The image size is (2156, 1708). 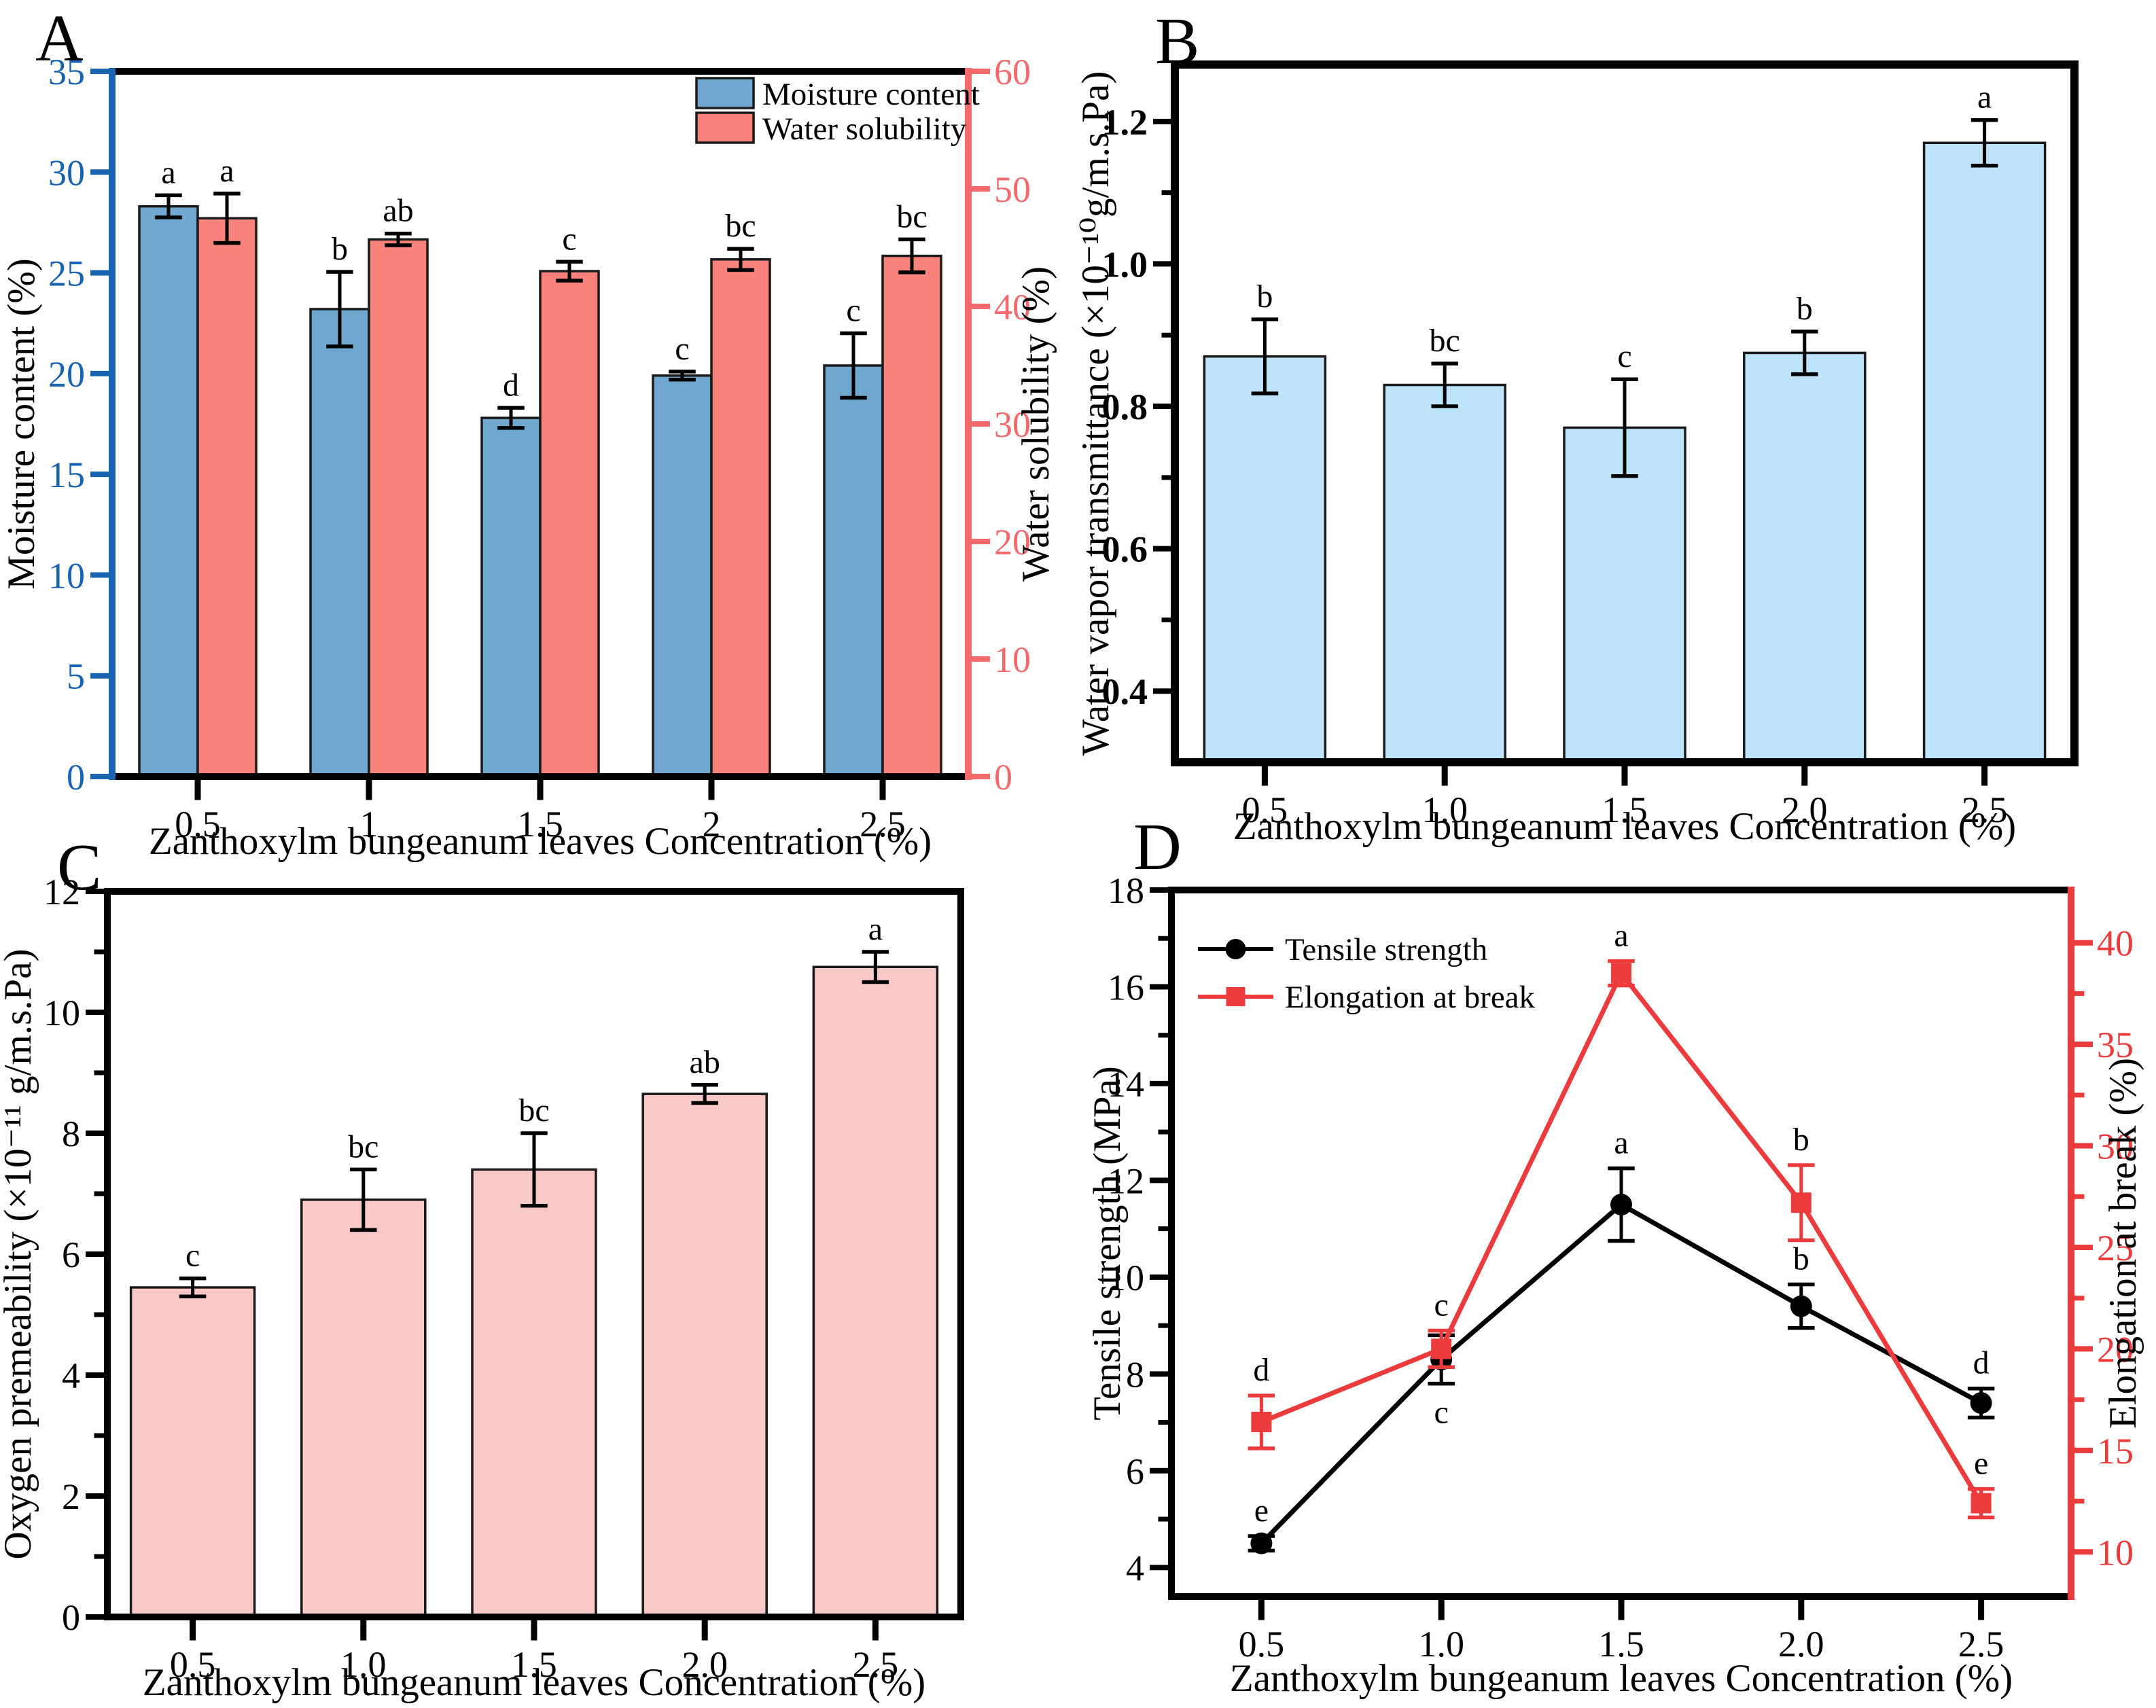 What do you see at coordinates (712, 824) in the screenshot?
I see `tick-label-x: 2` at bounding box center [712, 824].